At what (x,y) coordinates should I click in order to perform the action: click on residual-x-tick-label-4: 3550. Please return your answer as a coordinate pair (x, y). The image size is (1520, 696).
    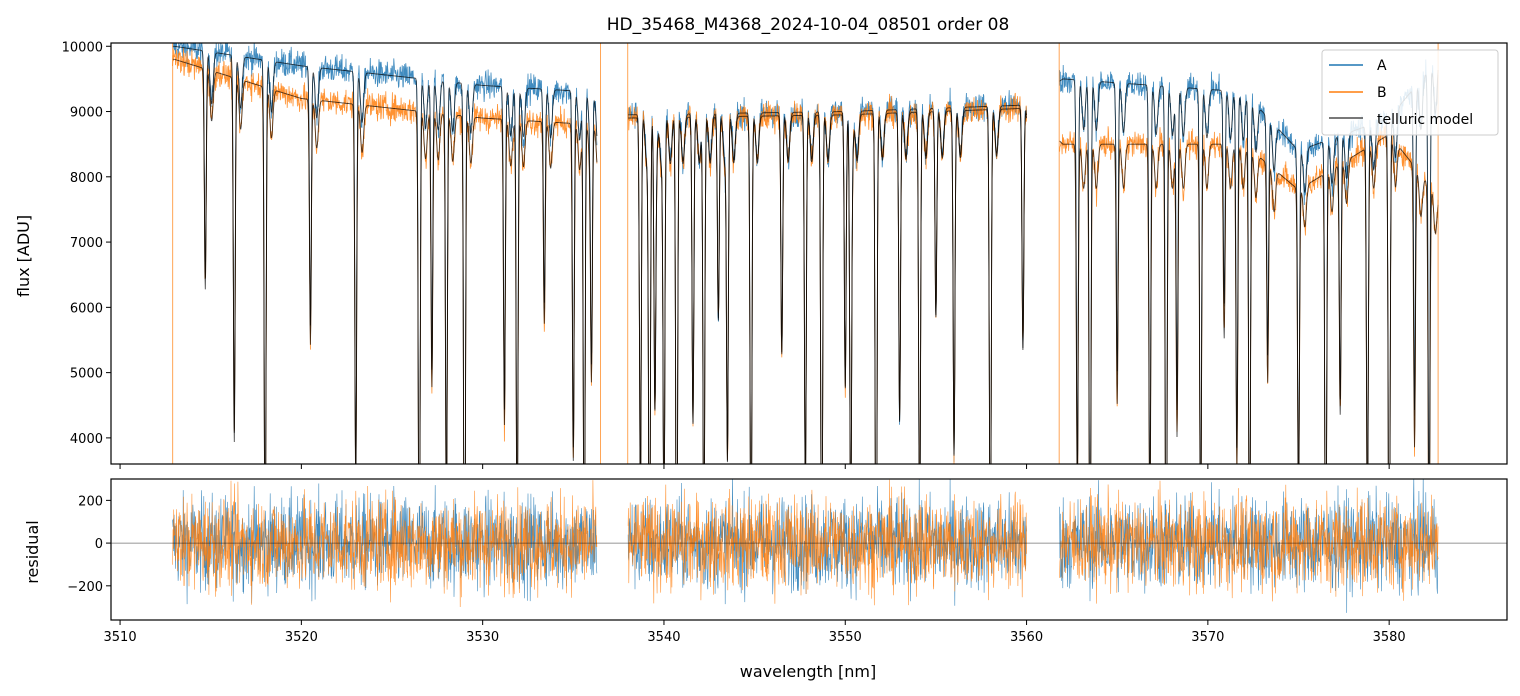
    Looking at the image, I should click on (845, 637).